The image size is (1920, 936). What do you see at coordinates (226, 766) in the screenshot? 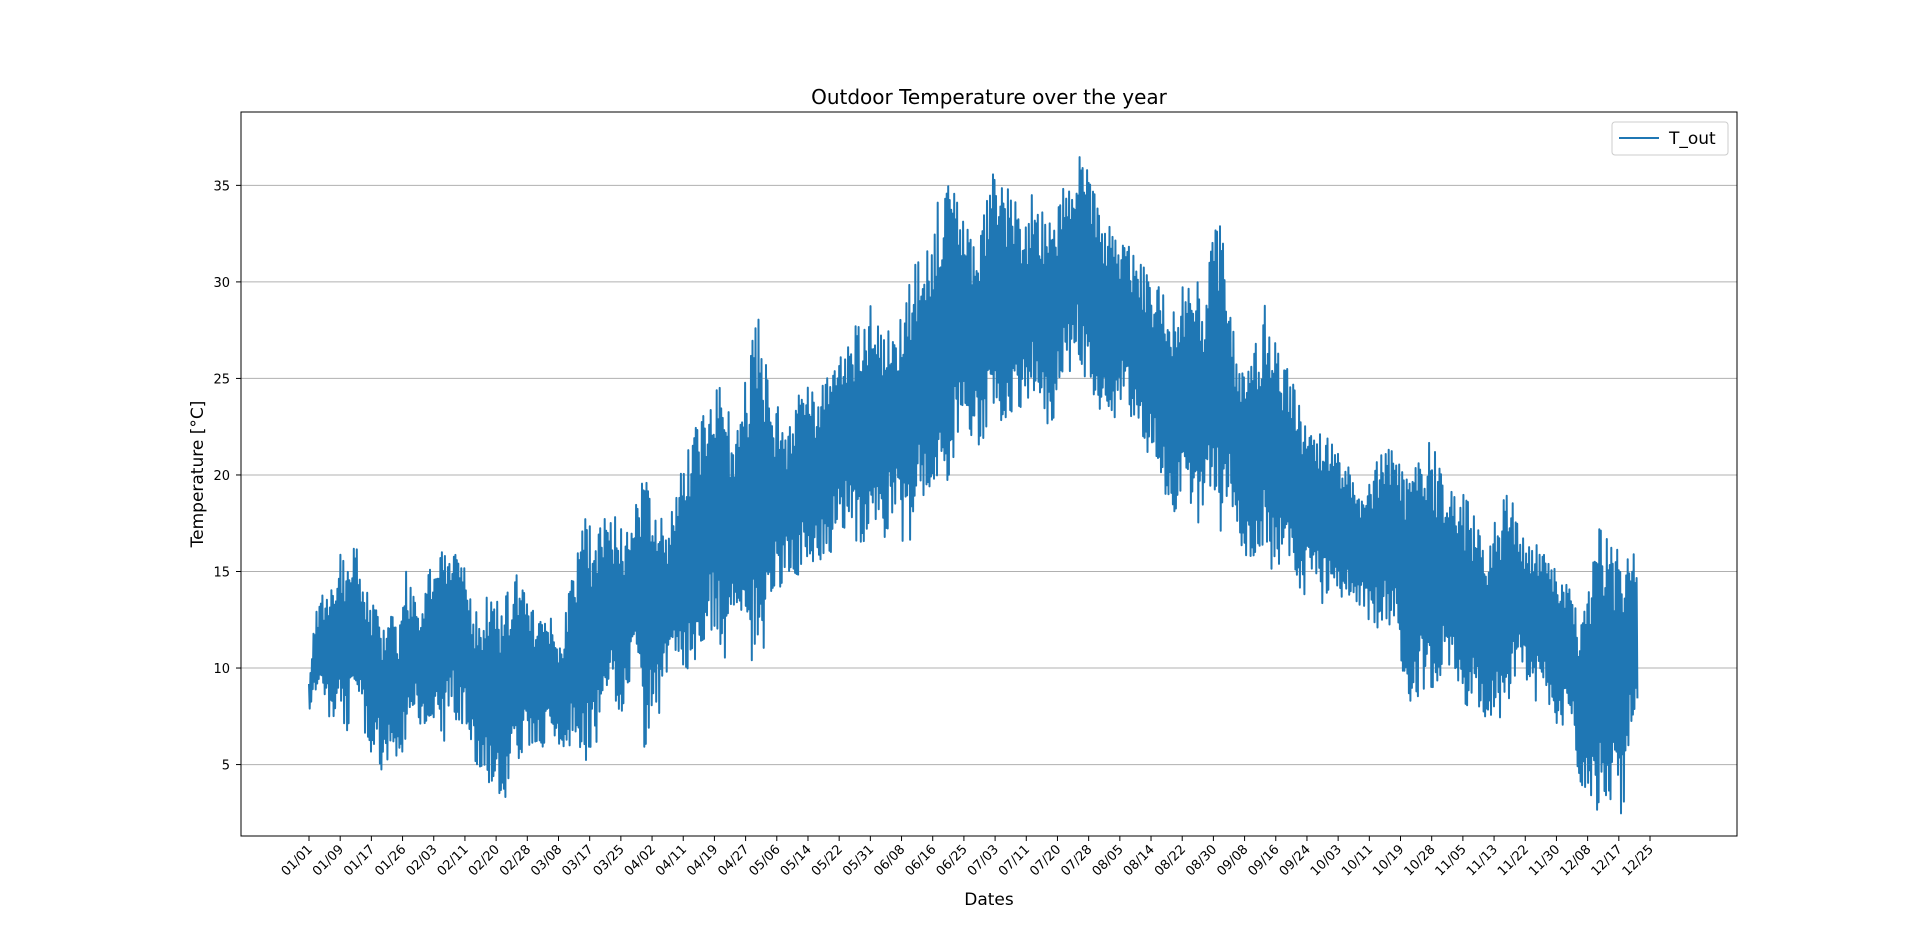
I see `y-tick-label: 5` at bounding box center [226, 766].